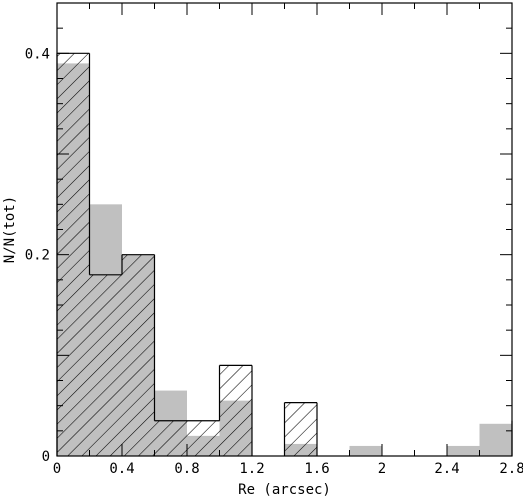 This screenshot has width=523, height=499. Describe the element at coordinates (382, 469) in the screenshot. I see `x-tick-label: 2` at that location.